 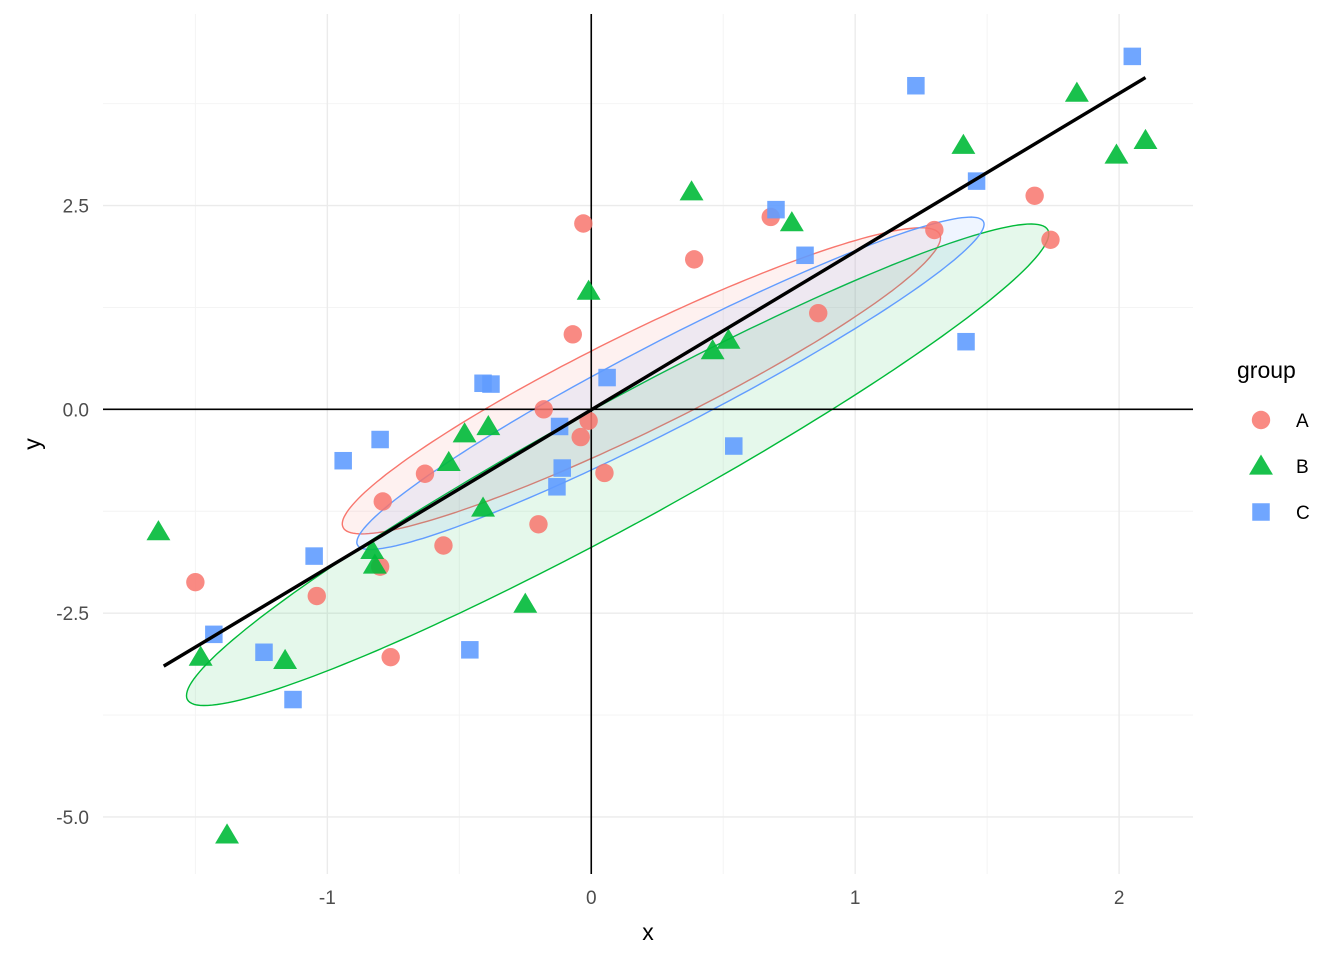 I want to click on x-tick-label: 2, so click(x=1119, y=898).